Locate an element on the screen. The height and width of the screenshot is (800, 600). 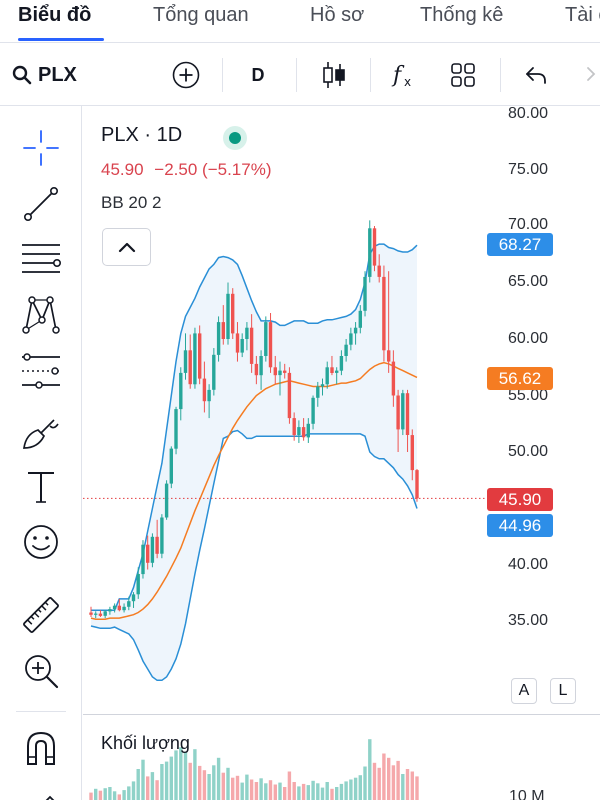
trendline-icon is located at coordinates (41, 204).